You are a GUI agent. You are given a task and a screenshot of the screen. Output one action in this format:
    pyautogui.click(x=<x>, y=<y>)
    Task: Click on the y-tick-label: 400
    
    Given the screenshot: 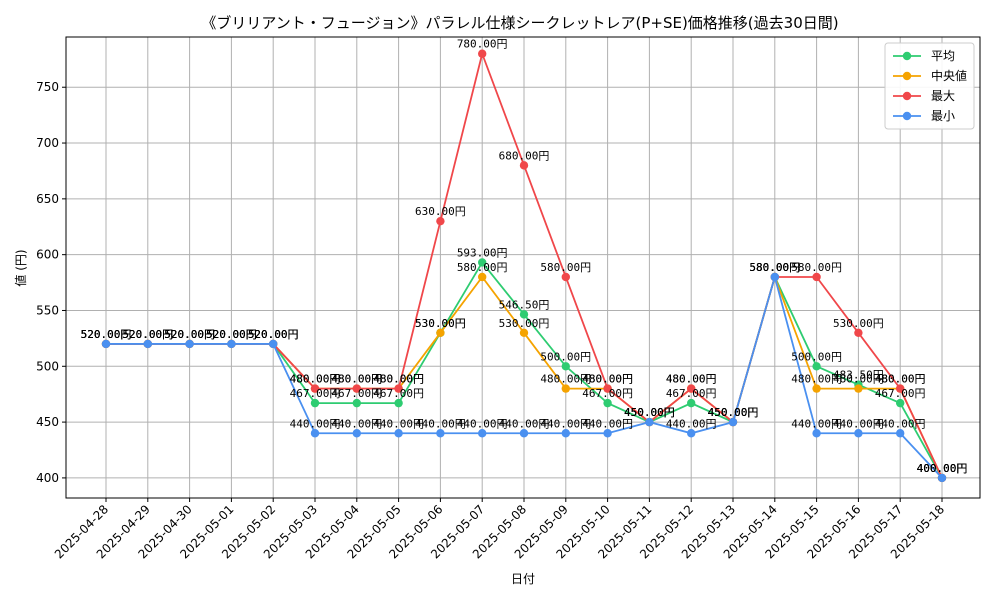 What is the action you would take?
    pyautogui.click(x=47, y=478)
    